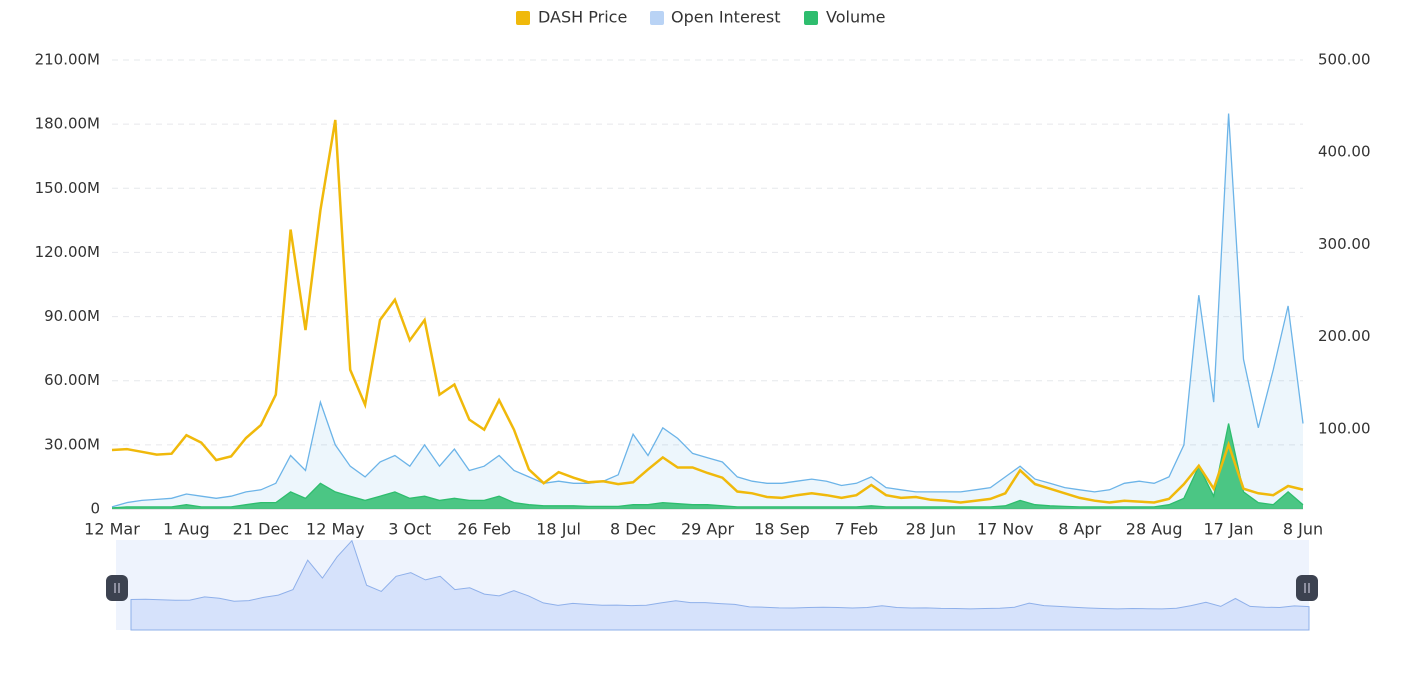  I want to click on x-tick-label: 21 Dec, so click(261, 529).